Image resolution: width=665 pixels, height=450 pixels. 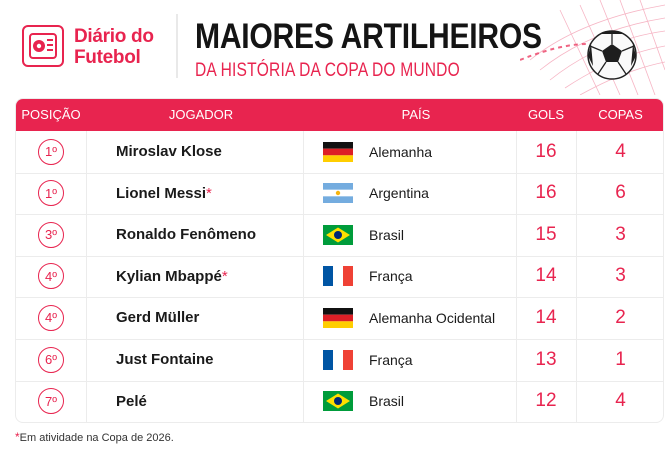 I want to click on header-goals: GOLS, so click(x=546, y=114).